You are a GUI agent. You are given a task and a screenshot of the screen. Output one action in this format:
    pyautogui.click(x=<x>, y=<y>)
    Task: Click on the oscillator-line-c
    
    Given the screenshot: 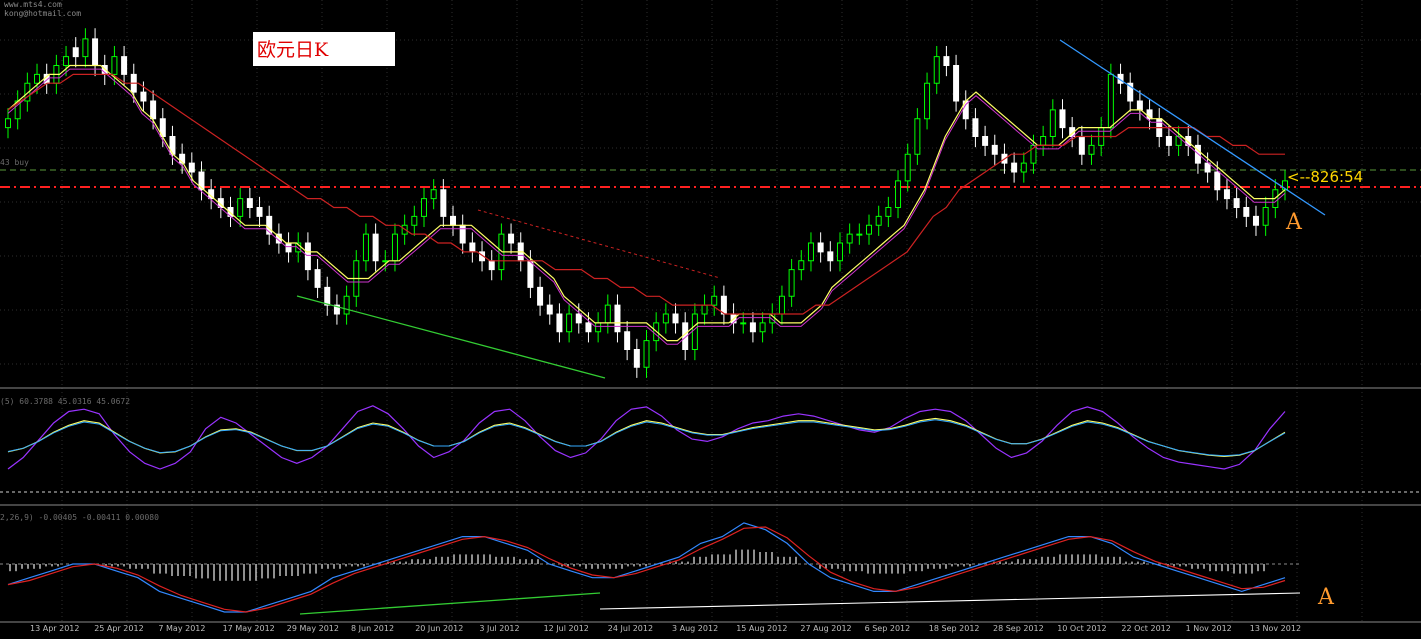 What is the action you would take?
    pyautogui.click(x=646, y=438)
    